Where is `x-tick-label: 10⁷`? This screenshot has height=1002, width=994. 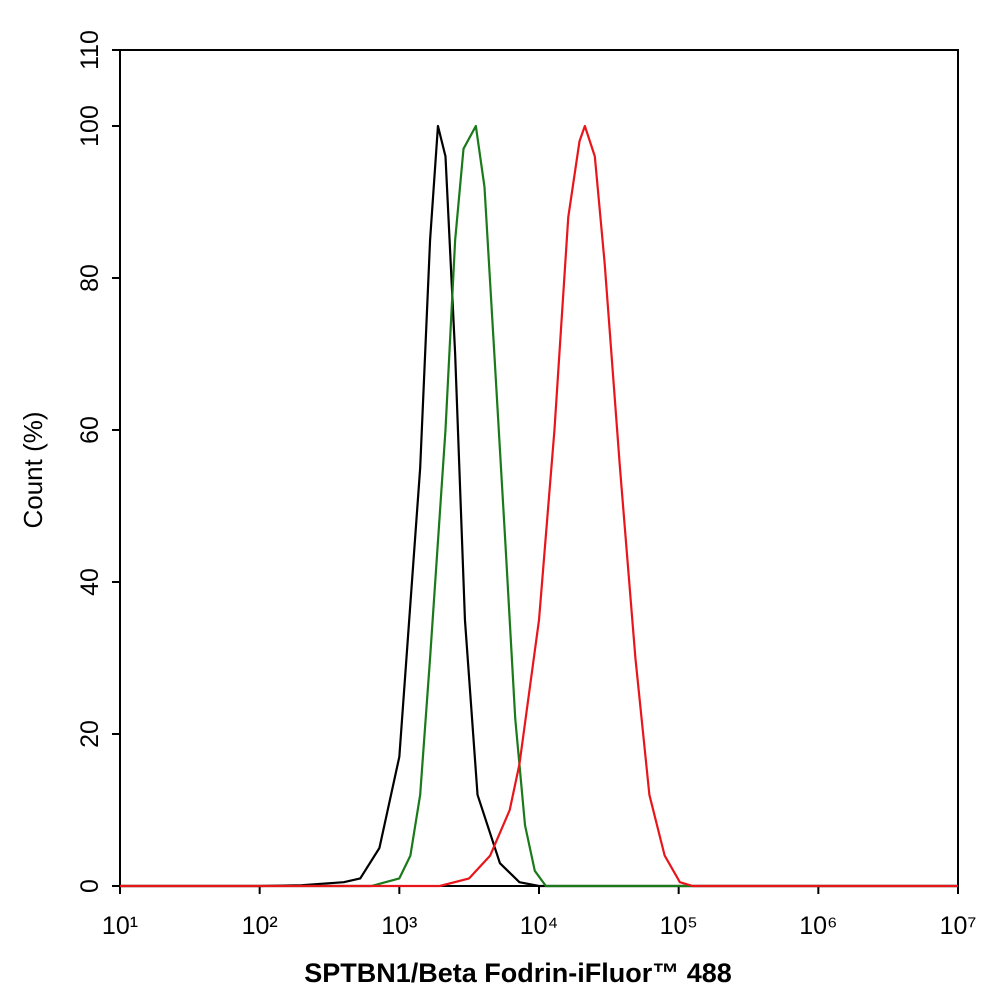
x-tick-label: 10⁷ is located at coordinates (958, 926).